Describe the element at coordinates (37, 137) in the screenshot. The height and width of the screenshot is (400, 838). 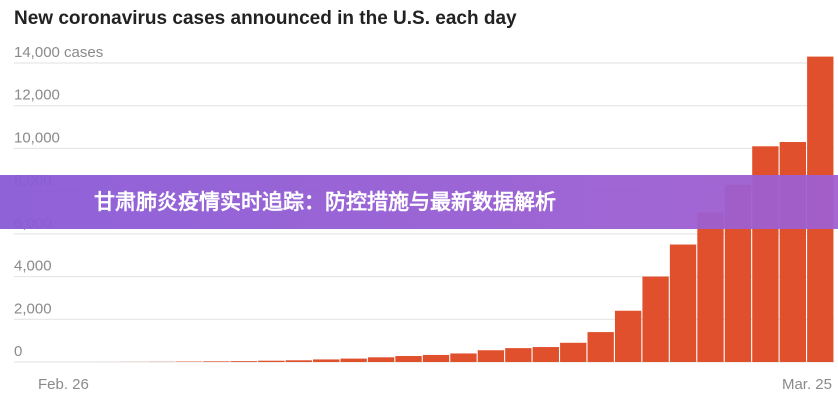
I see `y-tick-label: 10,000` at that location.